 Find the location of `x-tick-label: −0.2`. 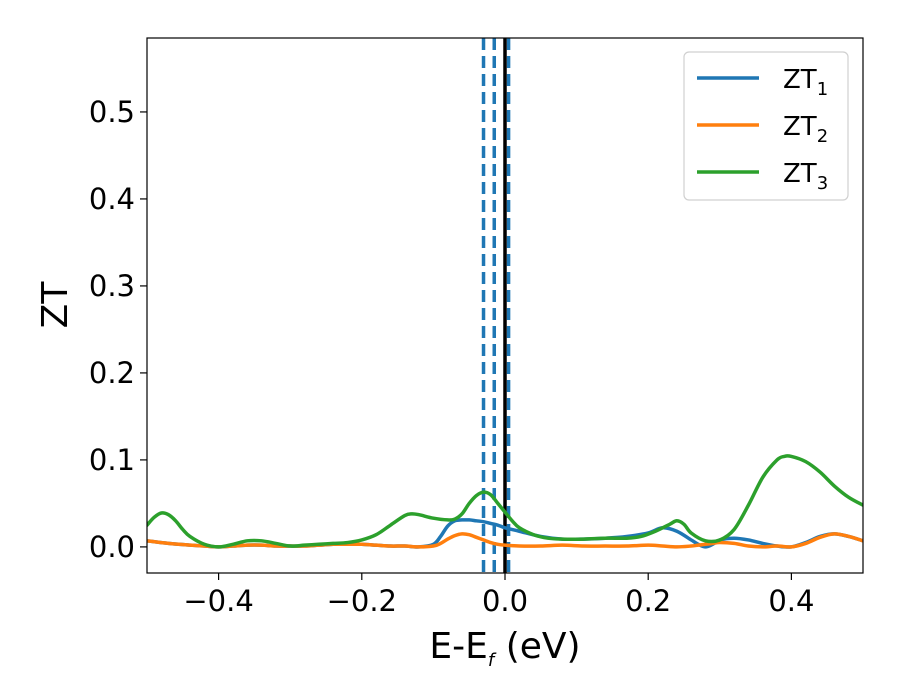

x-tick-label: −0.2 is located at coordinates (362, 601).